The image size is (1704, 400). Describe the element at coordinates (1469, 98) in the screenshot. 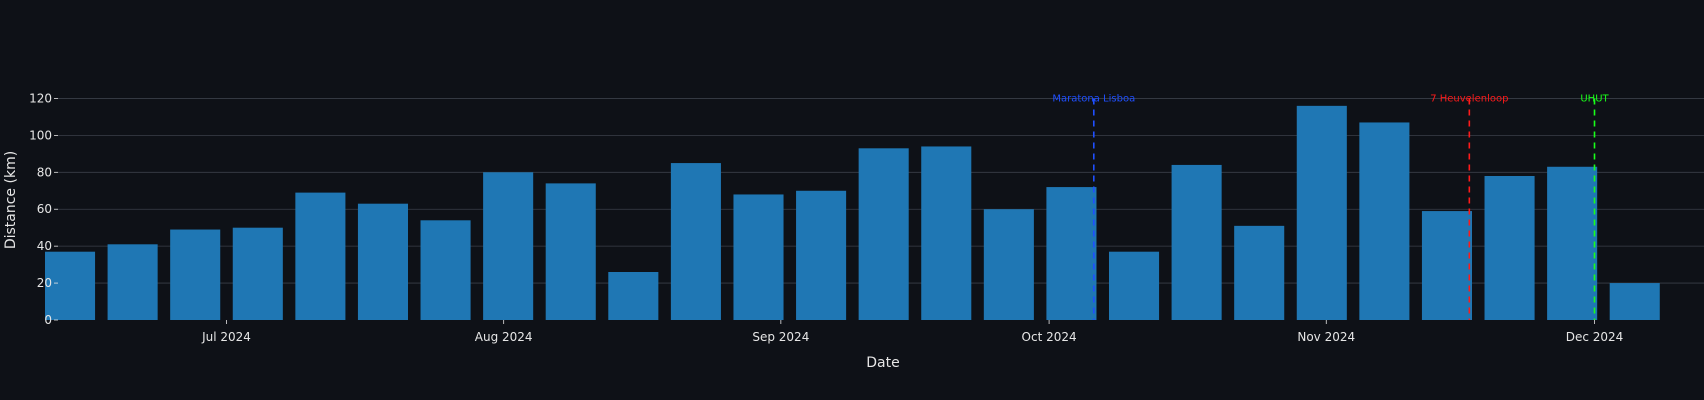

I see `event-label: 7 Heuvelenloop` at that location.